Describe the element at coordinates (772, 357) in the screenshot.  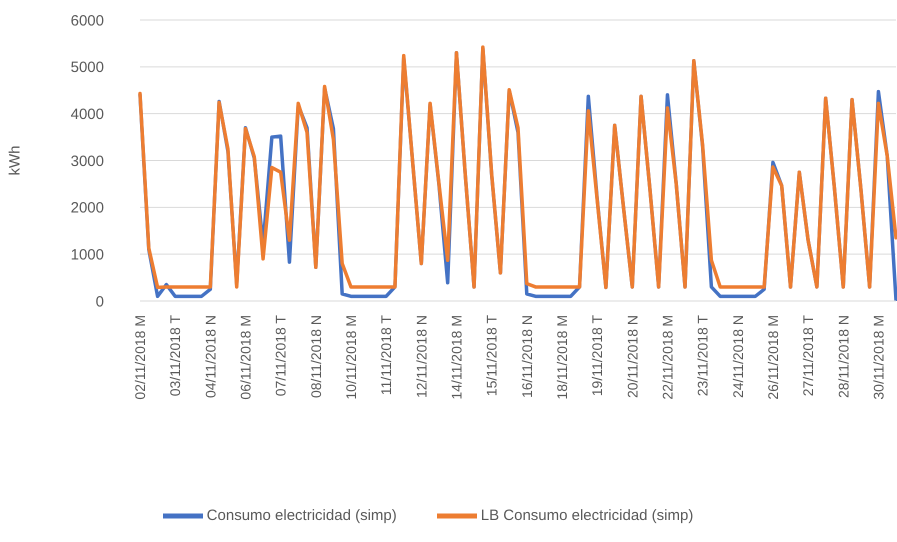
I see `x-tick-label: 26/11/2018 M` at that location.